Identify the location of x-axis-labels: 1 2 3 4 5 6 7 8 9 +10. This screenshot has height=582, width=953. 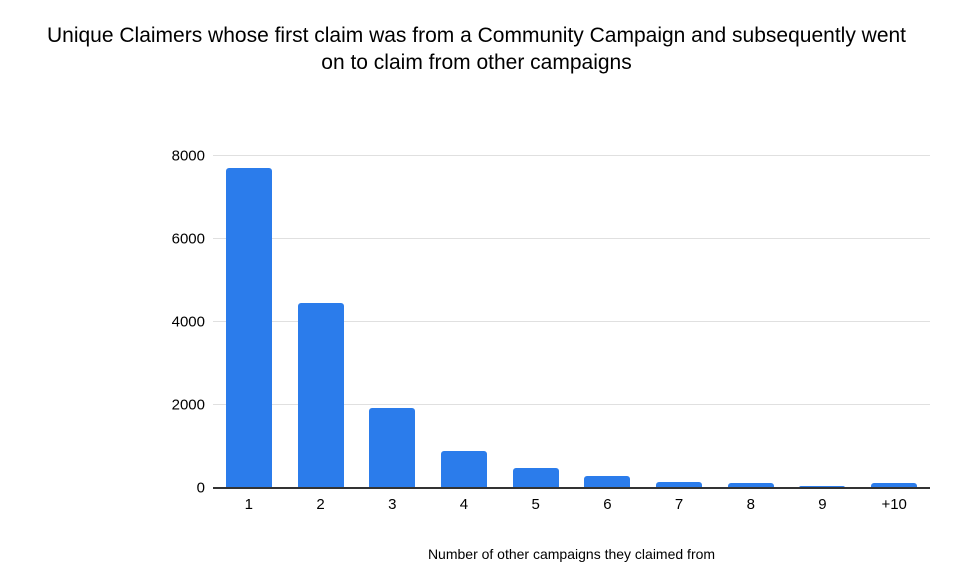
(571, 504).